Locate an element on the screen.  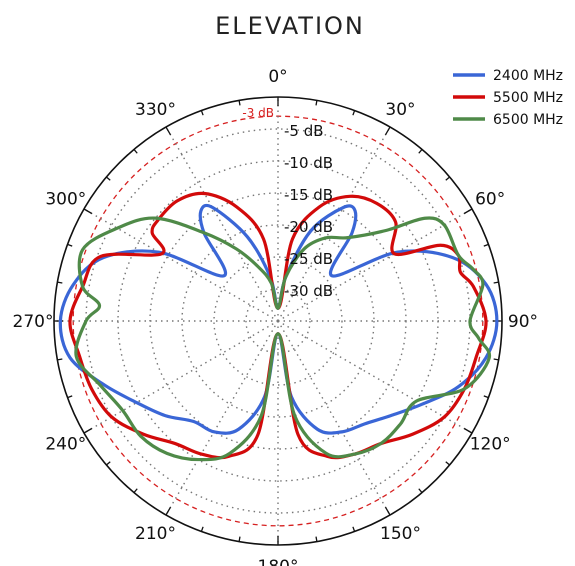
angle-label-60: 60° is located at coordinates (490, 200).